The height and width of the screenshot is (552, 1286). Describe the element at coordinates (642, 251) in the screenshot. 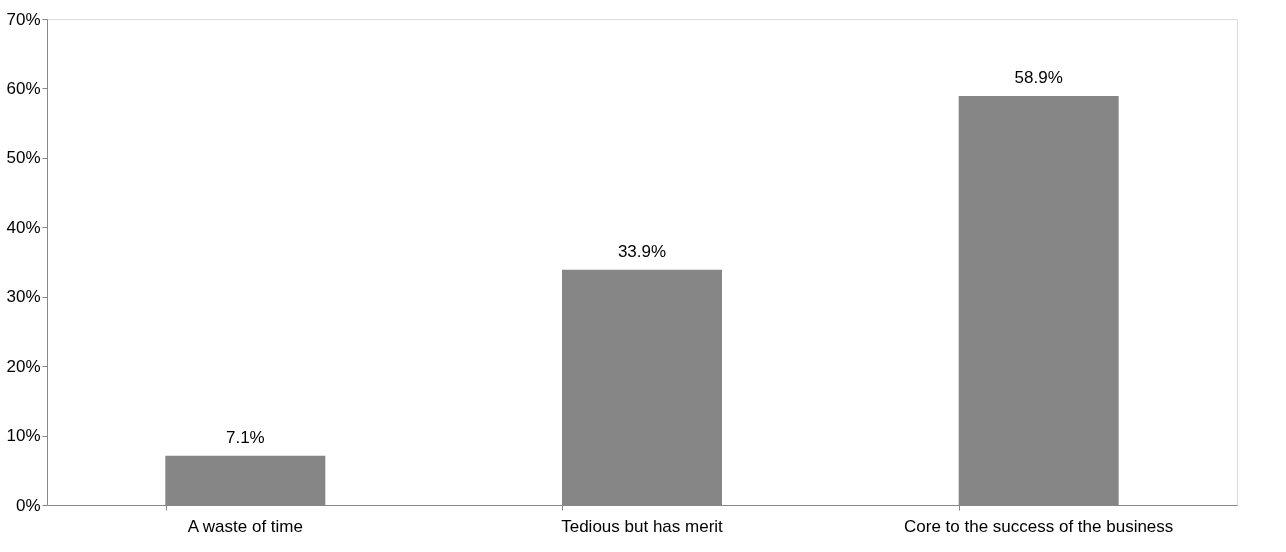

I see `data-label: 33.9%` at that location.